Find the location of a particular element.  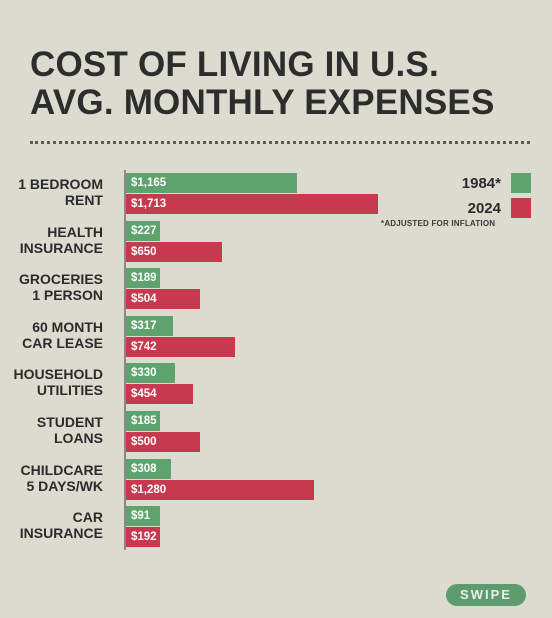

legend-note: *ADJUSTED FOR INFLATION is located at coordinates (438, 223).